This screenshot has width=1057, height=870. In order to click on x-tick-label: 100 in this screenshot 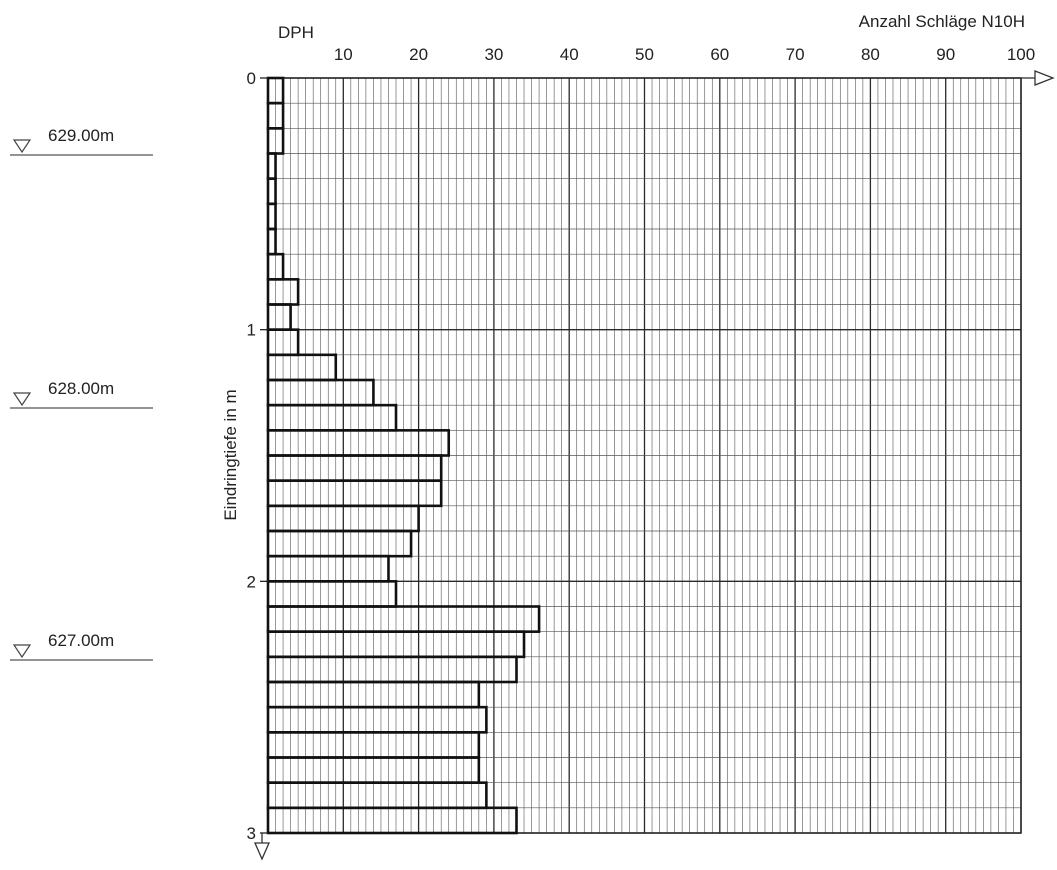, I will do `click(1021, 54)`.